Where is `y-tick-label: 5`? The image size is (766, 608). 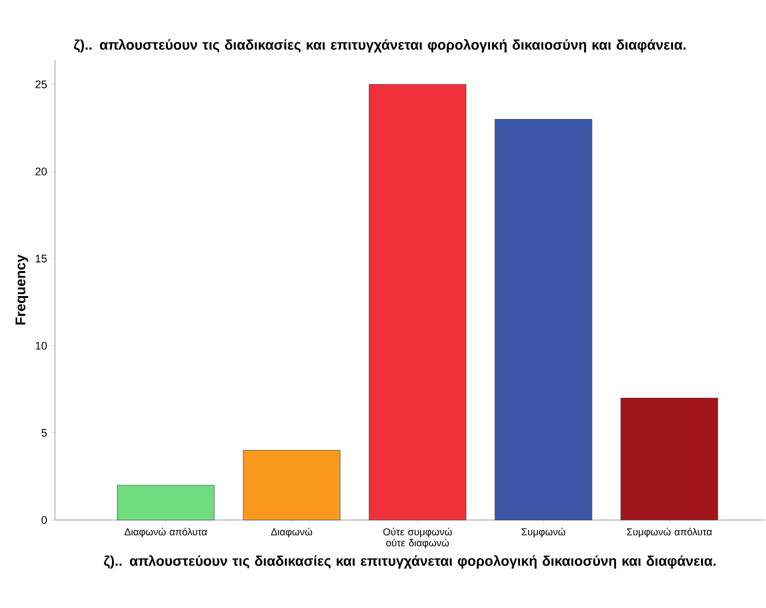 y-tick-label: 5 is located at coordinates (44, 433).